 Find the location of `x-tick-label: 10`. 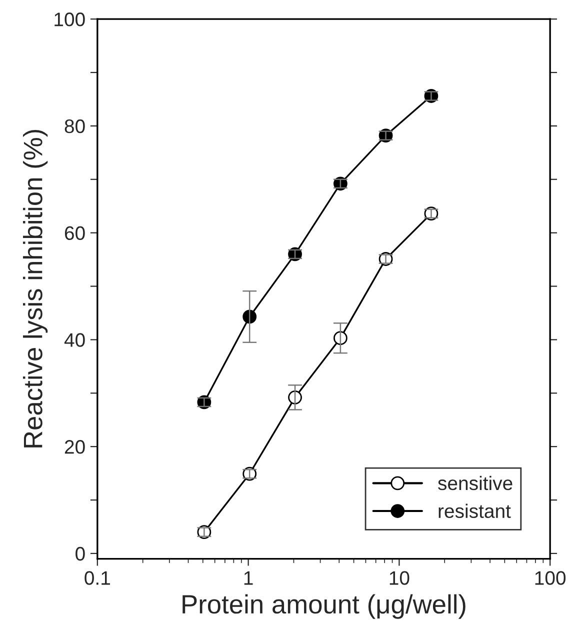

x-tick-label: 10 is located at coordinates (400, 578).